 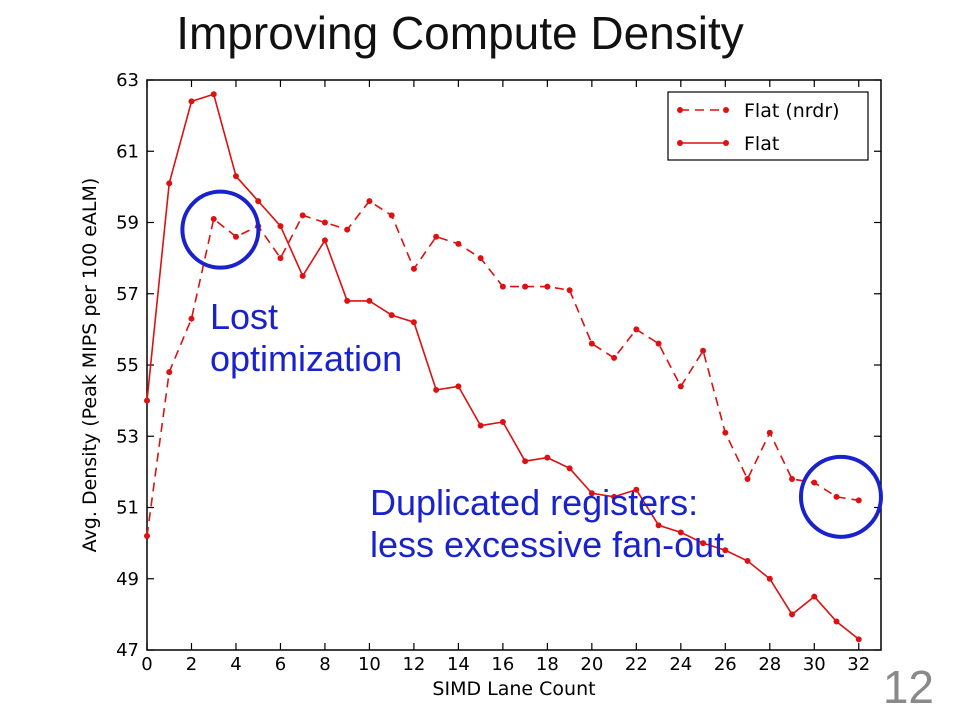 I want to click on x-tick-label: 4, so click(x=235, y=664).